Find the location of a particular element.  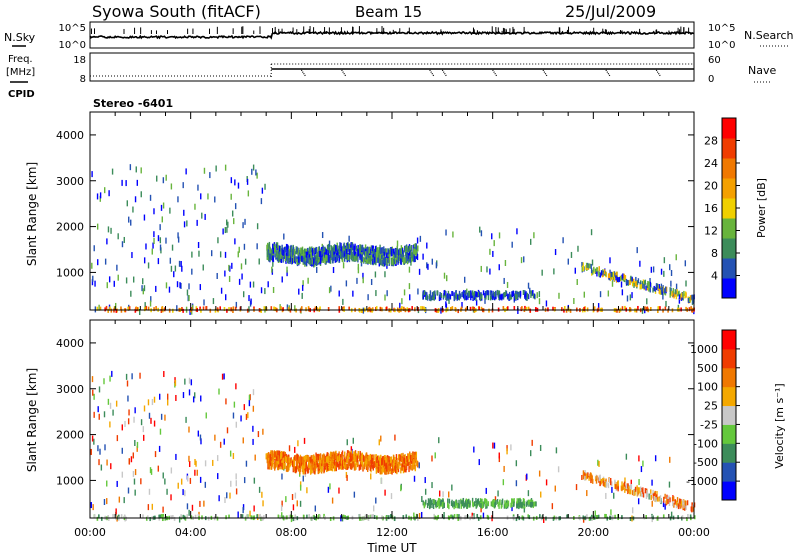

xtick-label: 16:00 is located at coordinates (493, 532).